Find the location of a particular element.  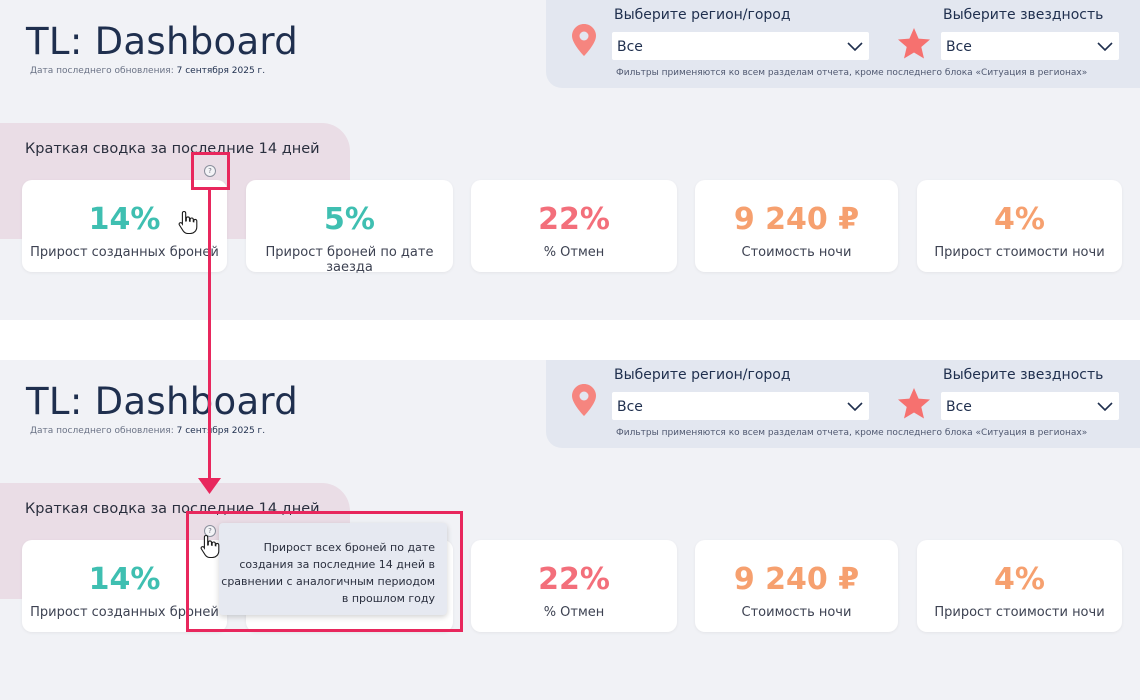

kpi-card-bookings-created: 14% Прирост созданных броней is located at coordinates (124, 586).